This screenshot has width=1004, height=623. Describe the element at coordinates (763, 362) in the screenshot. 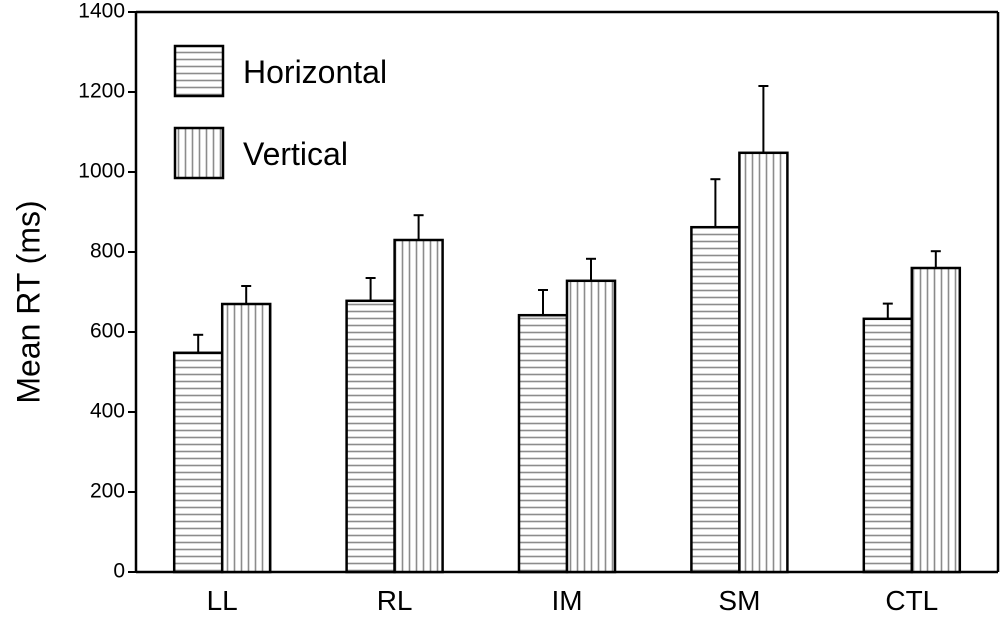

I see `bar-vertical-sm` at that location.